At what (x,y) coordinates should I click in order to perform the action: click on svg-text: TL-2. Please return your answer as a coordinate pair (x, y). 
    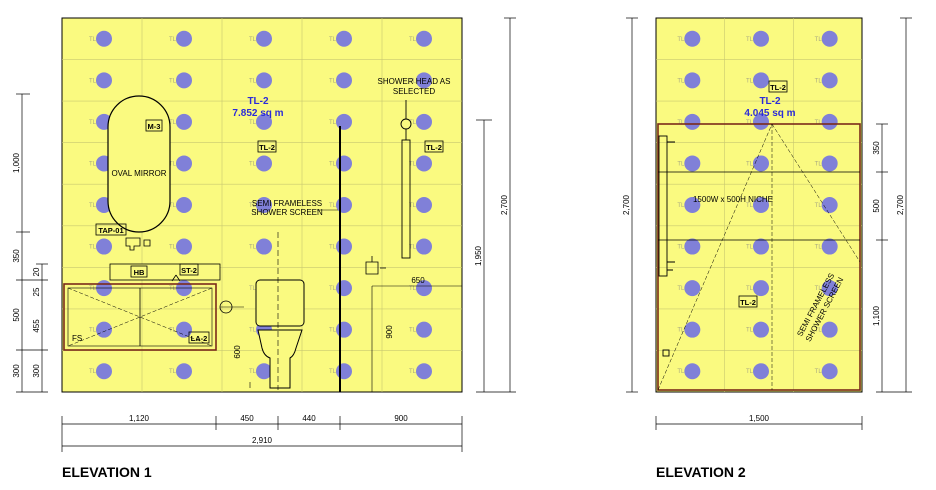
    Looking at the image, I should click on (434, 147).